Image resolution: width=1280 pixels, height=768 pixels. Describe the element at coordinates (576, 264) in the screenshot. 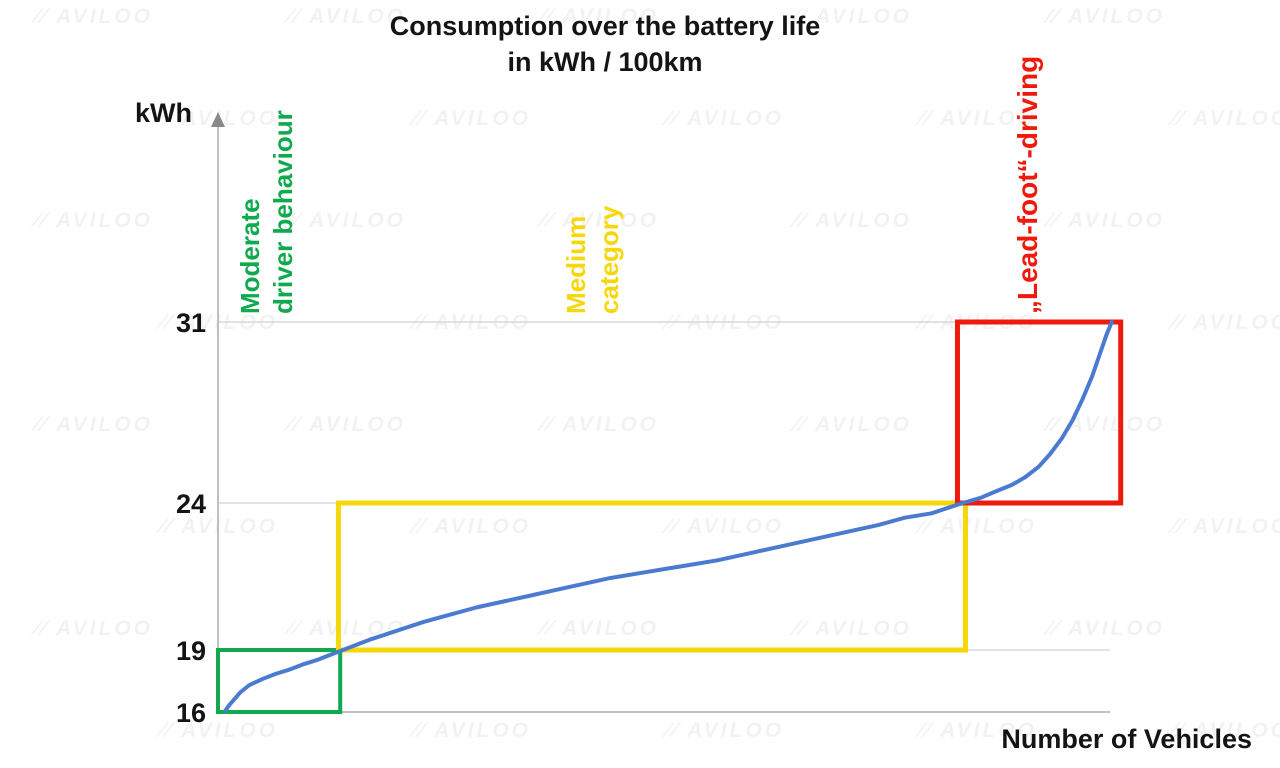

I see `annotation-line: Medium` at that location.